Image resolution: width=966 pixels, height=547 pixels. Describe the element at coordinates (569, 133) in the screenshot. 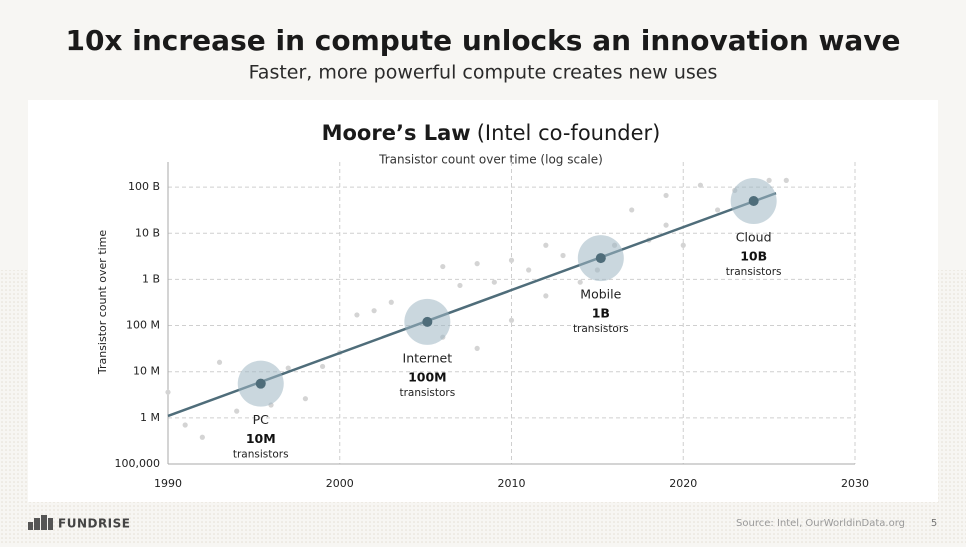

I see `chart-title-note: (Intel co-founder)` at that location.